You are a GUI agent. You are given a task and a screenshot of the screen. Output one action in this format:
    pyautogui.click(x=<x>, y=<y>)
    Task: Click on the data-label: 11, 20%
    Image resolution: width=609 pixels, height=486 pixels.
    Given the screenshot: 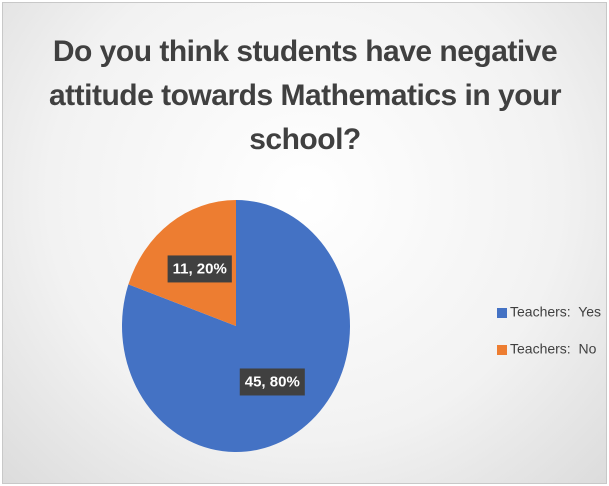 What is the action you would take?
    pyautogui.click(x=200, y=268)
    